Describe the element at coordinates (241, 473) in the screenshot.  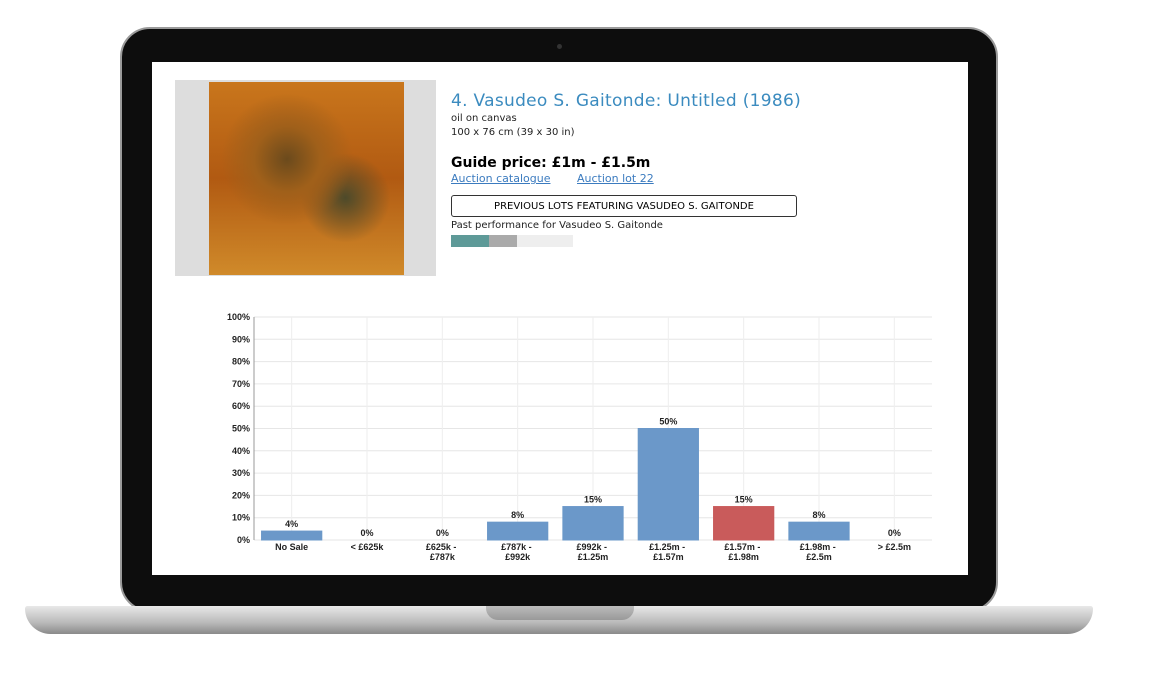
I see `y-tick-label: 30%` at that location.